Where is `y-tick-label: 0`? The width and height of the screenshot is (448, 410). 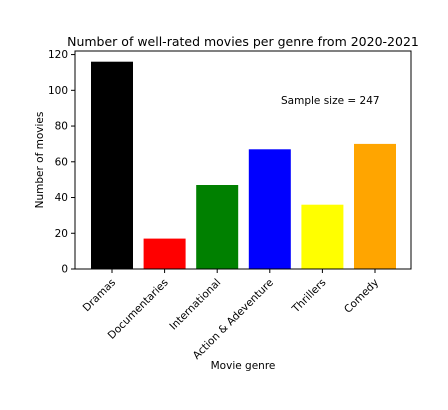 y-tick-label: 0 is located at coordinates (64, 270).